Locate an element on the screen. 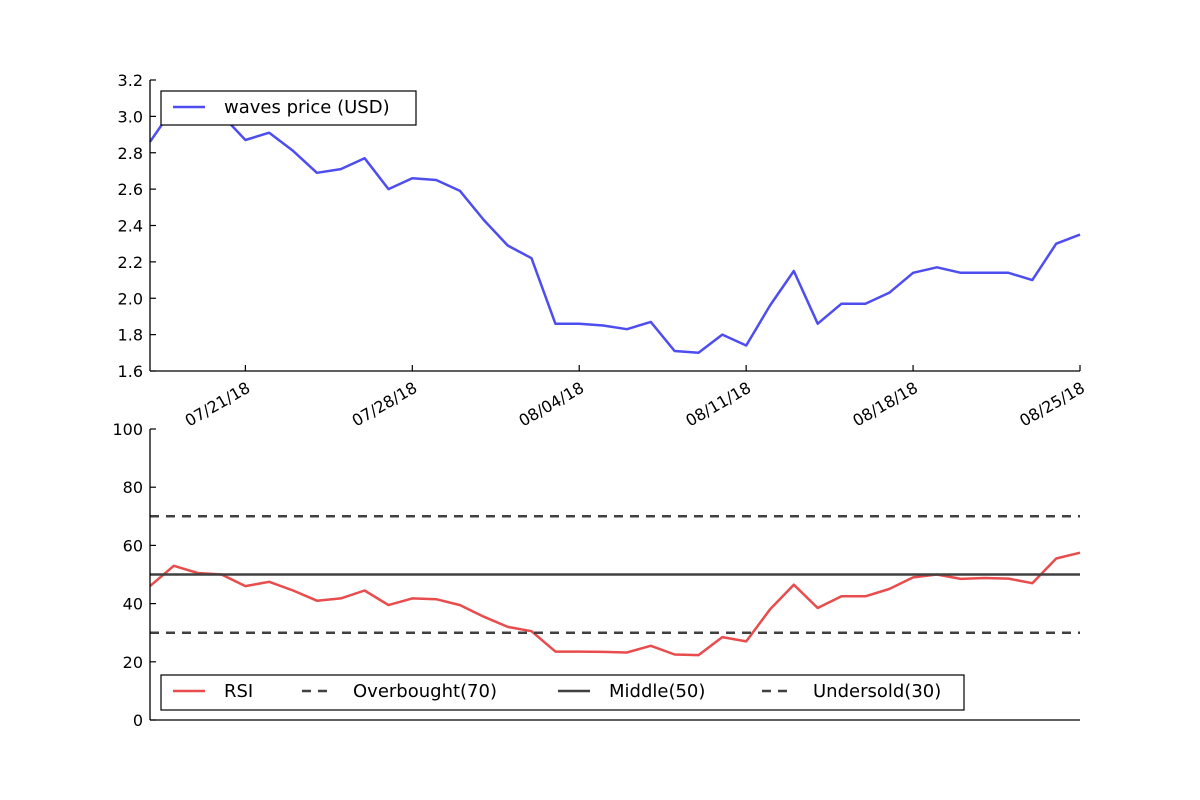 This screenshot has width=1200, height=800. rsi-legend: RSI Overbought(70) Middle(50) Undersold(30) is located at coordinates (562, 692).